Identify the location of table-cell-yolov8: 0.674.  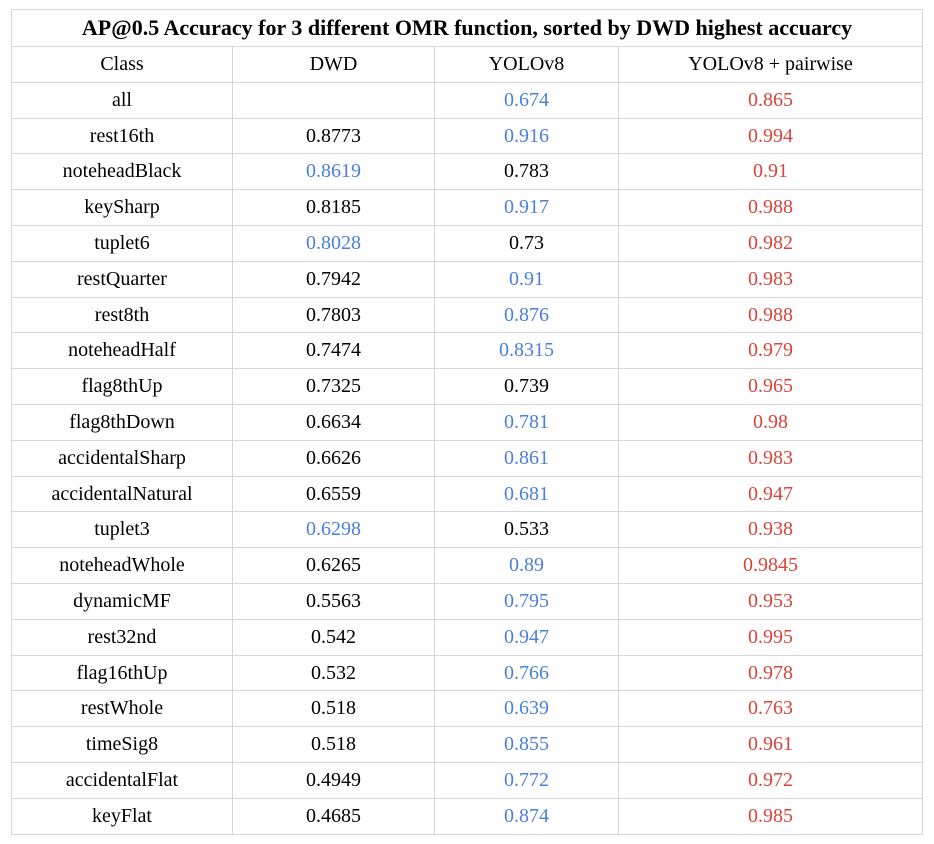
(526, 100).